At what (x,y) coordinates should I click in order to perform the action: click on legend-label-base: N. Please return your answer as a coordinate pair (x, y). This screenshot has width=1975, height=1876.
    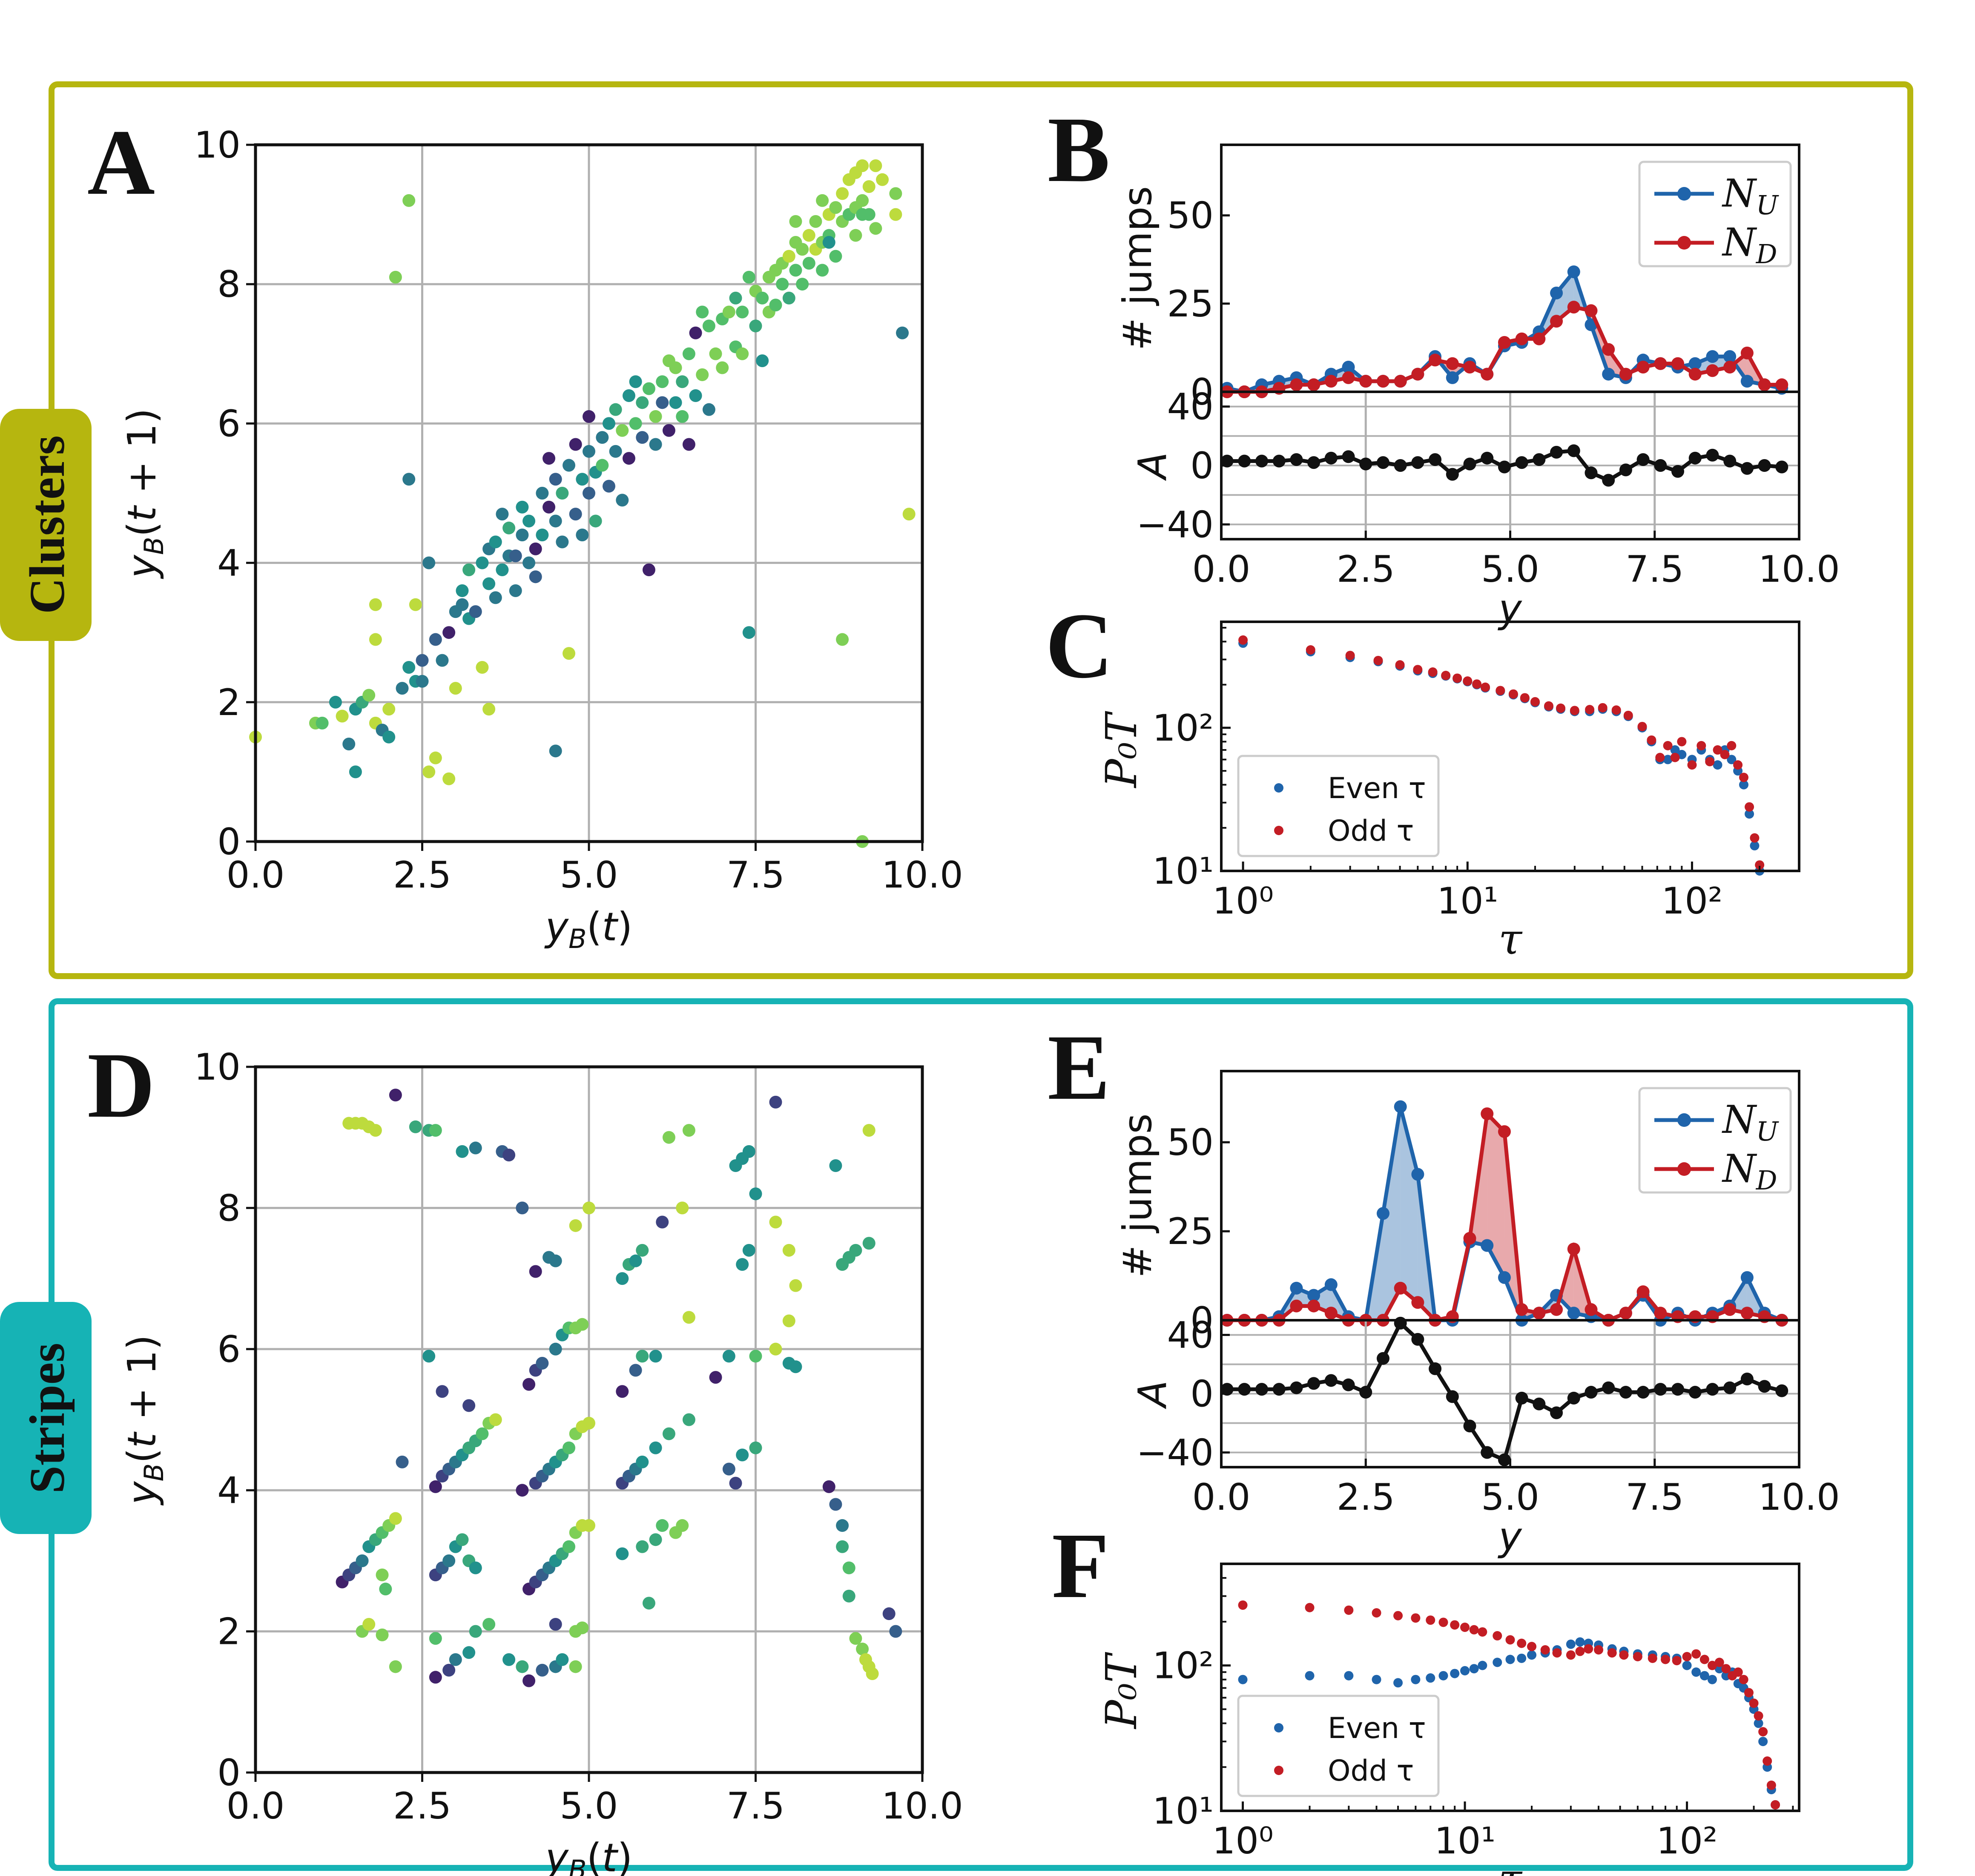
    Looking at the image, I should click on (1739, 1168).